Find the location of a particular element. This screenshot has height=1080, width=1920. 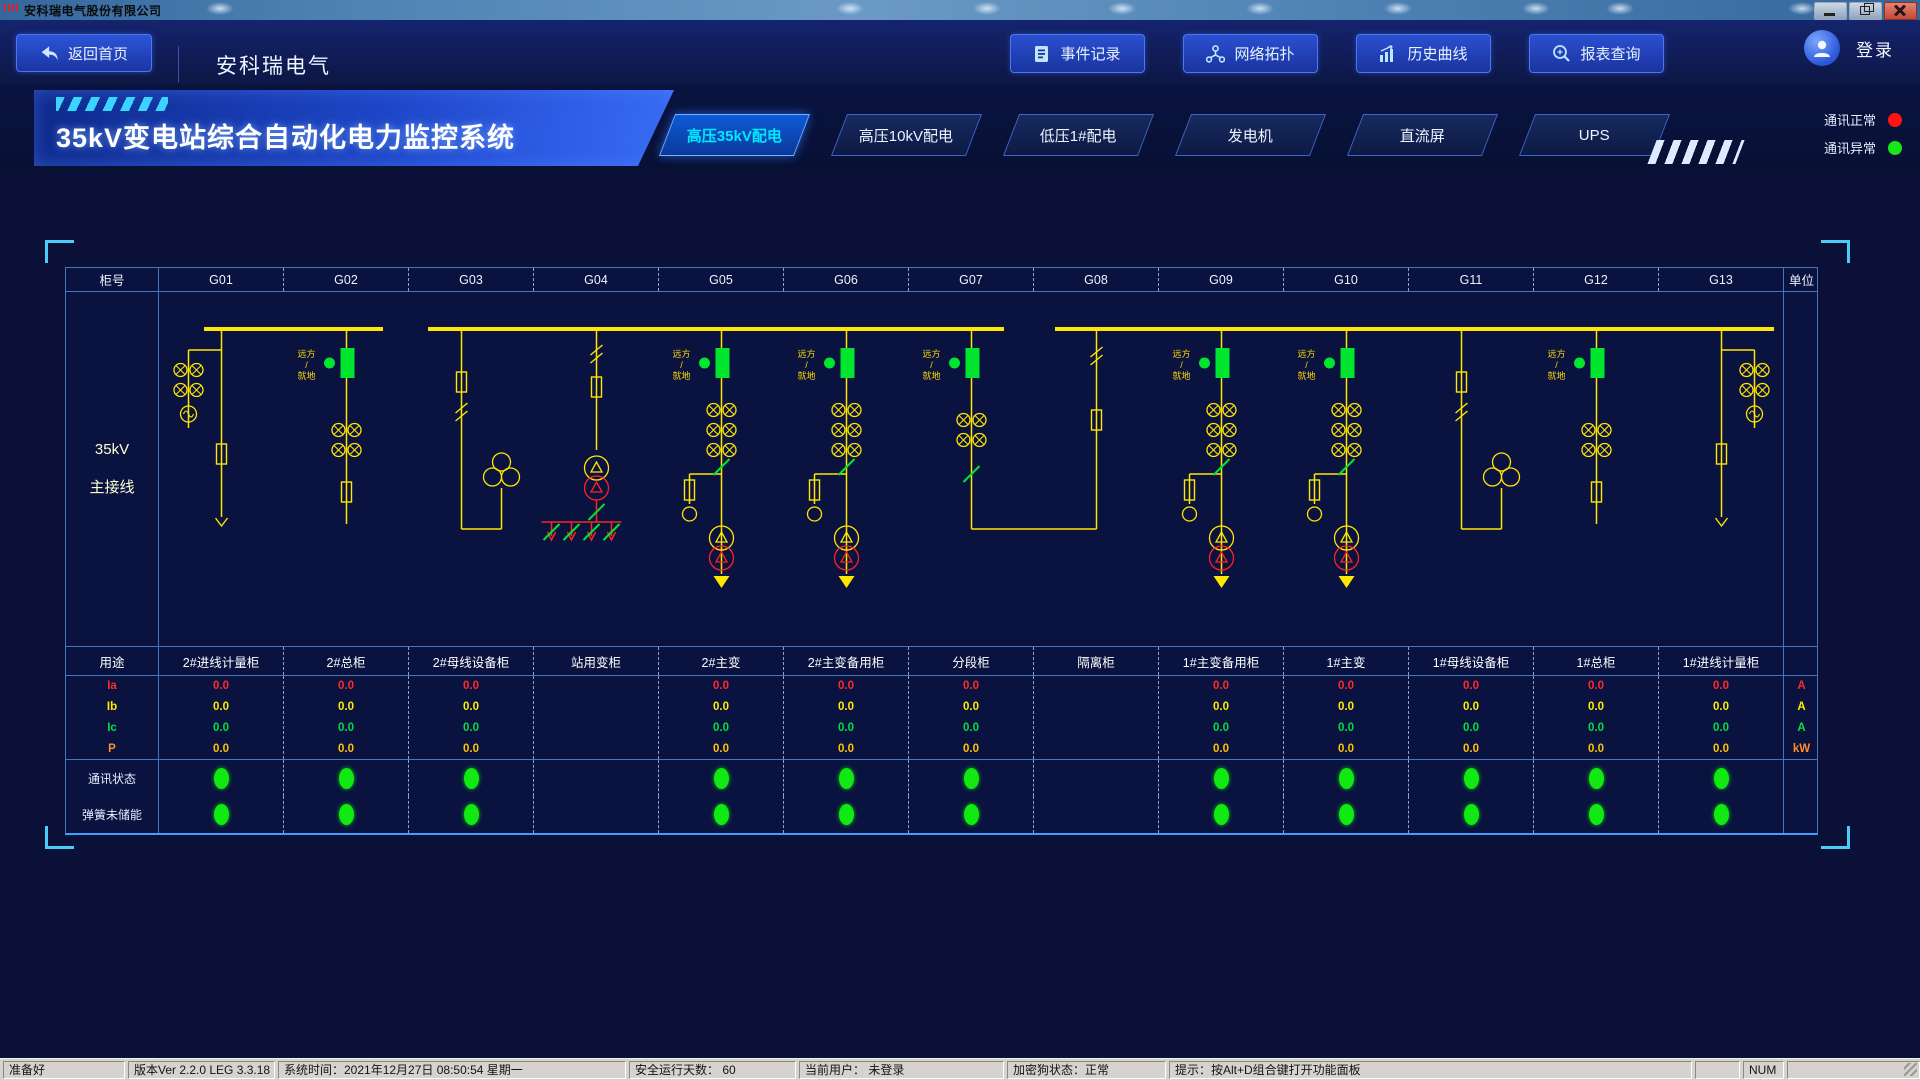

tab-高压10kV配电: 高压10kV配电 is located at coordinates (906, 135).